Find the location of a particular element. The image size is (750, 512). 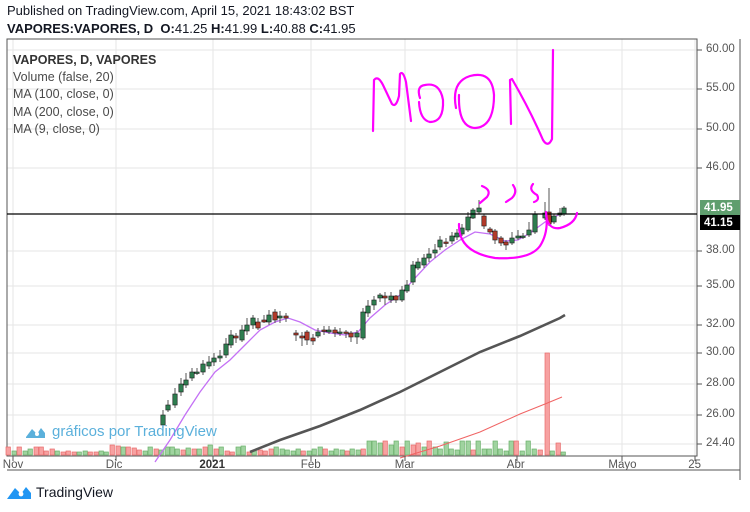

time-axis-label: Mar is located at coordinates (404, 465).